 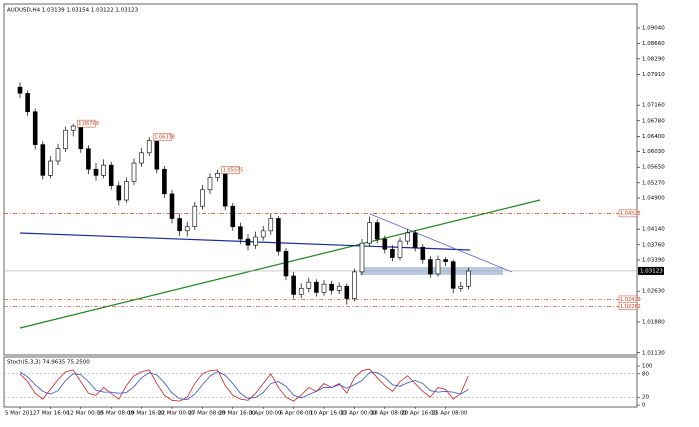 I want to click on price-annotation: 1.06378, so click(x=164, y=138).